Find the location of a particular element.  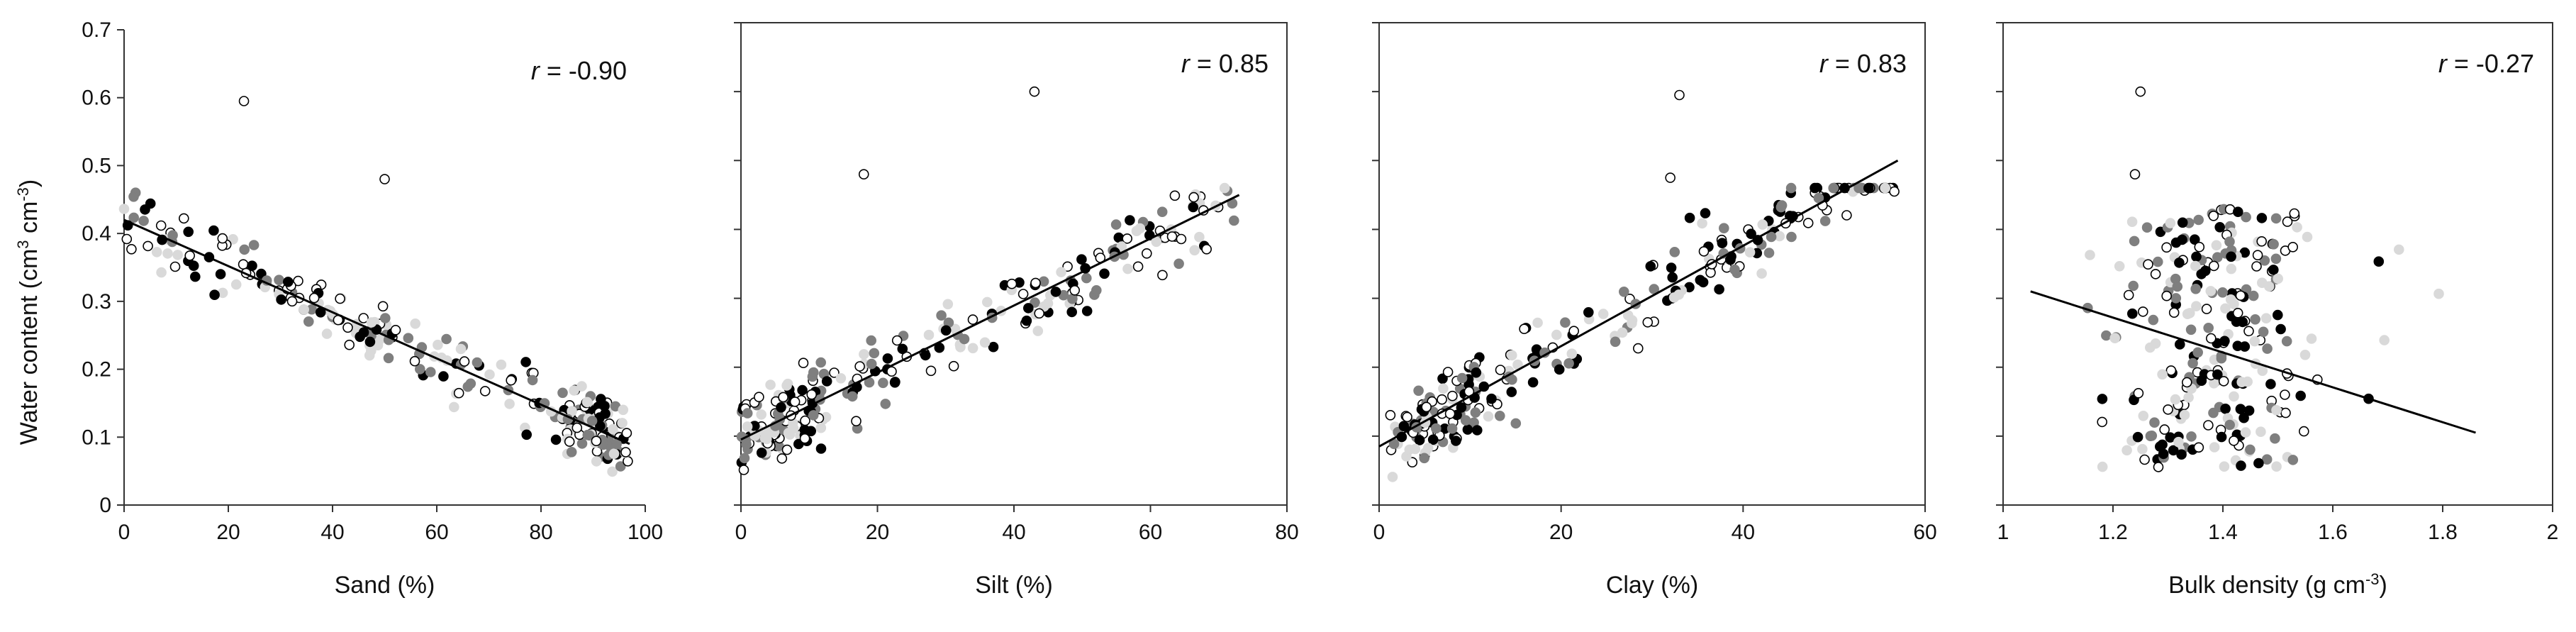

correlation-label: r = 0.85 is located at coordinates (1225, 63).